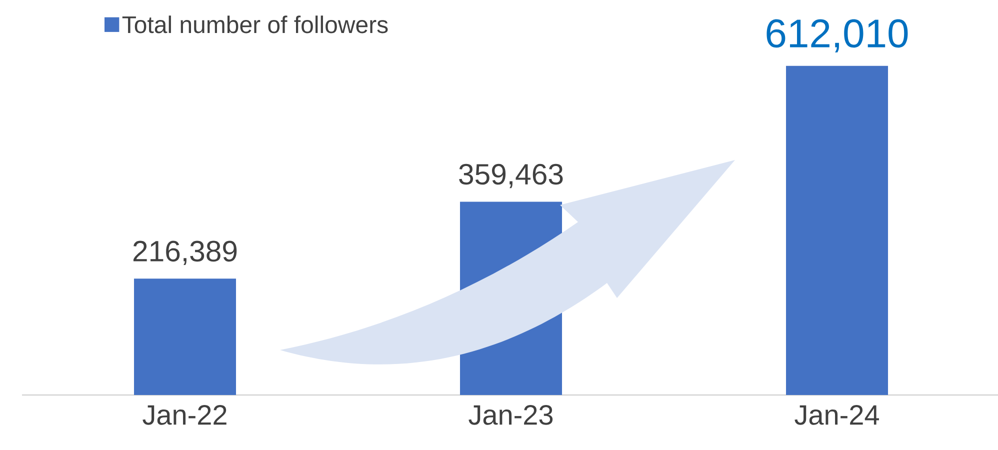 Image resolution: width=998 pixels, height=450 pixels. Describe the element at coordinates (185, 253) in the screenshot. I see `data-label: 216,389` at that location.